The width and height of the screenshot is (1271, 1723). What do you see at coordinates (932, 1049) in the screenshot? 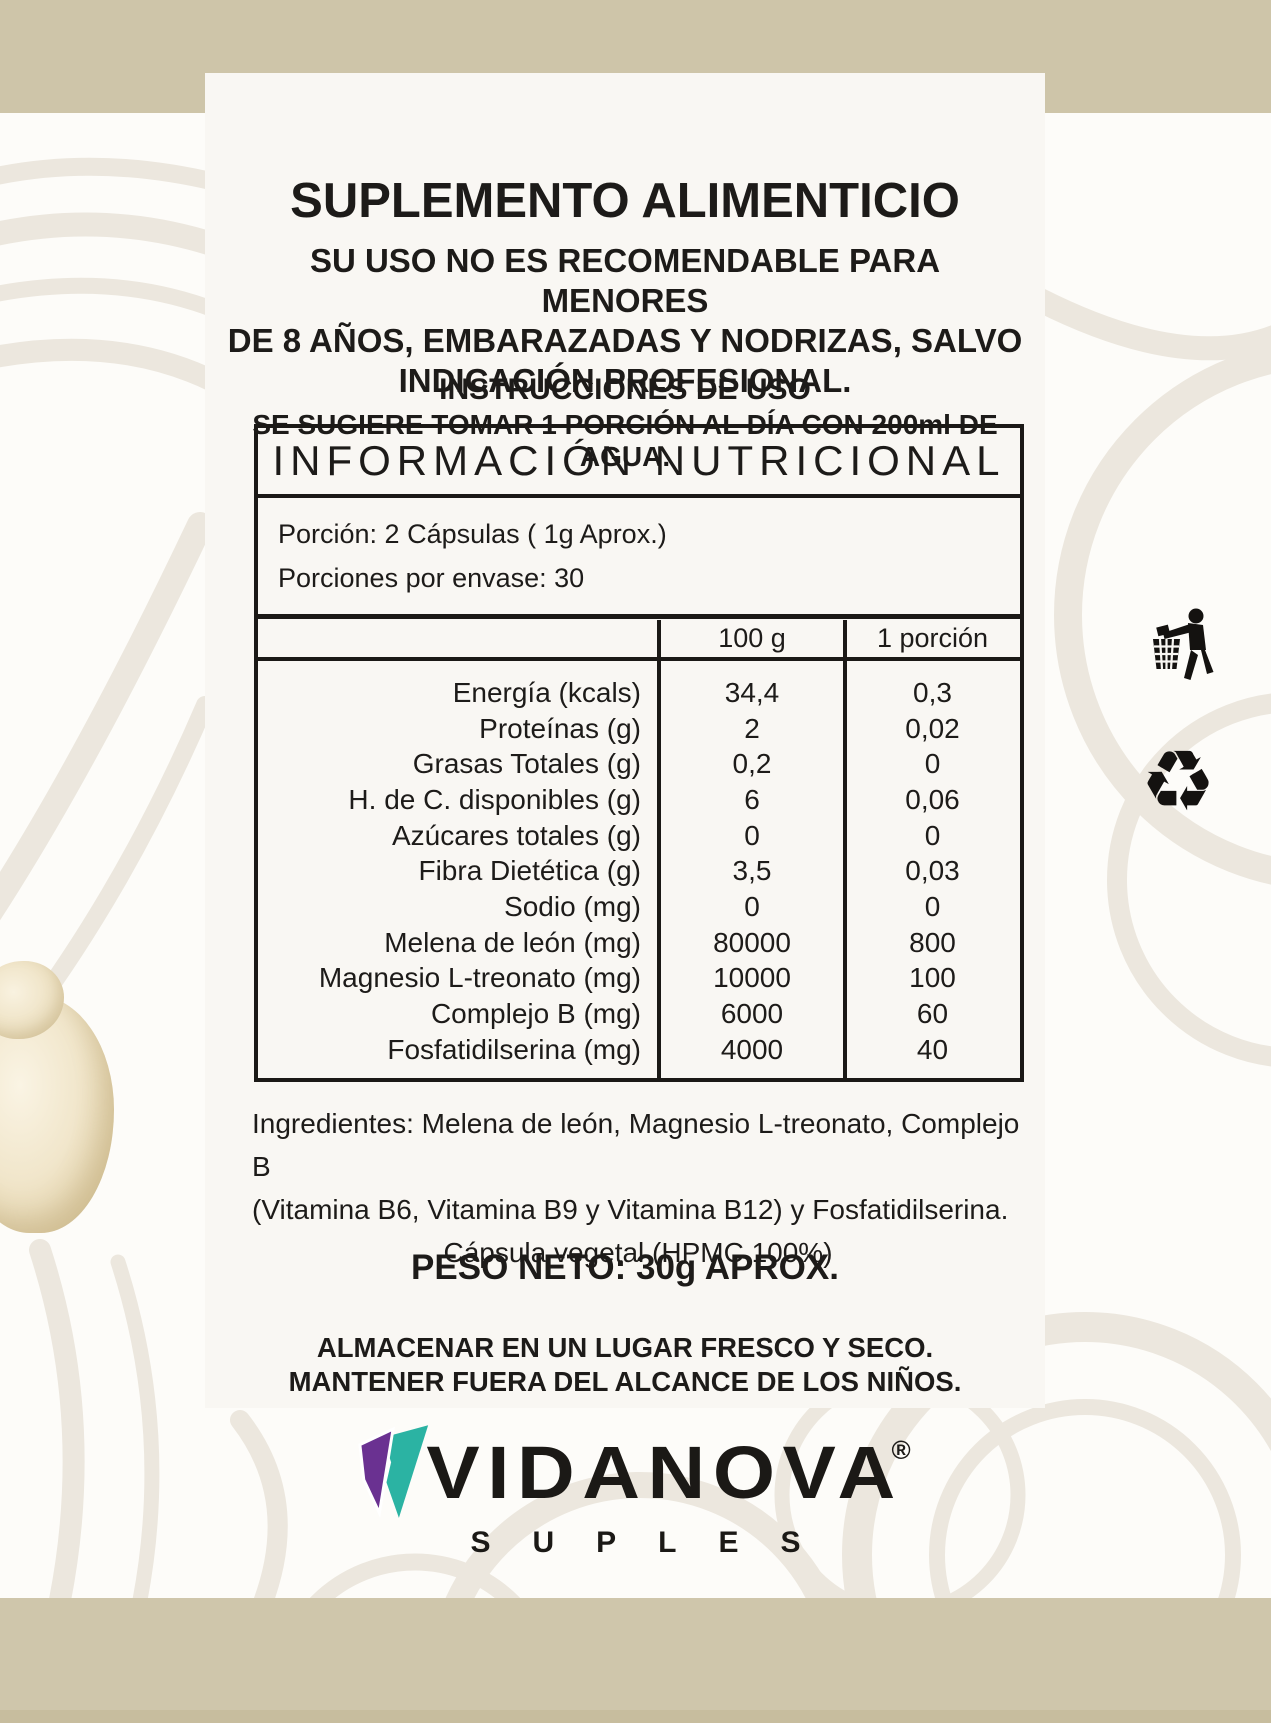
I see `row-per-portion: 40` at bounding box center [932, 1049].